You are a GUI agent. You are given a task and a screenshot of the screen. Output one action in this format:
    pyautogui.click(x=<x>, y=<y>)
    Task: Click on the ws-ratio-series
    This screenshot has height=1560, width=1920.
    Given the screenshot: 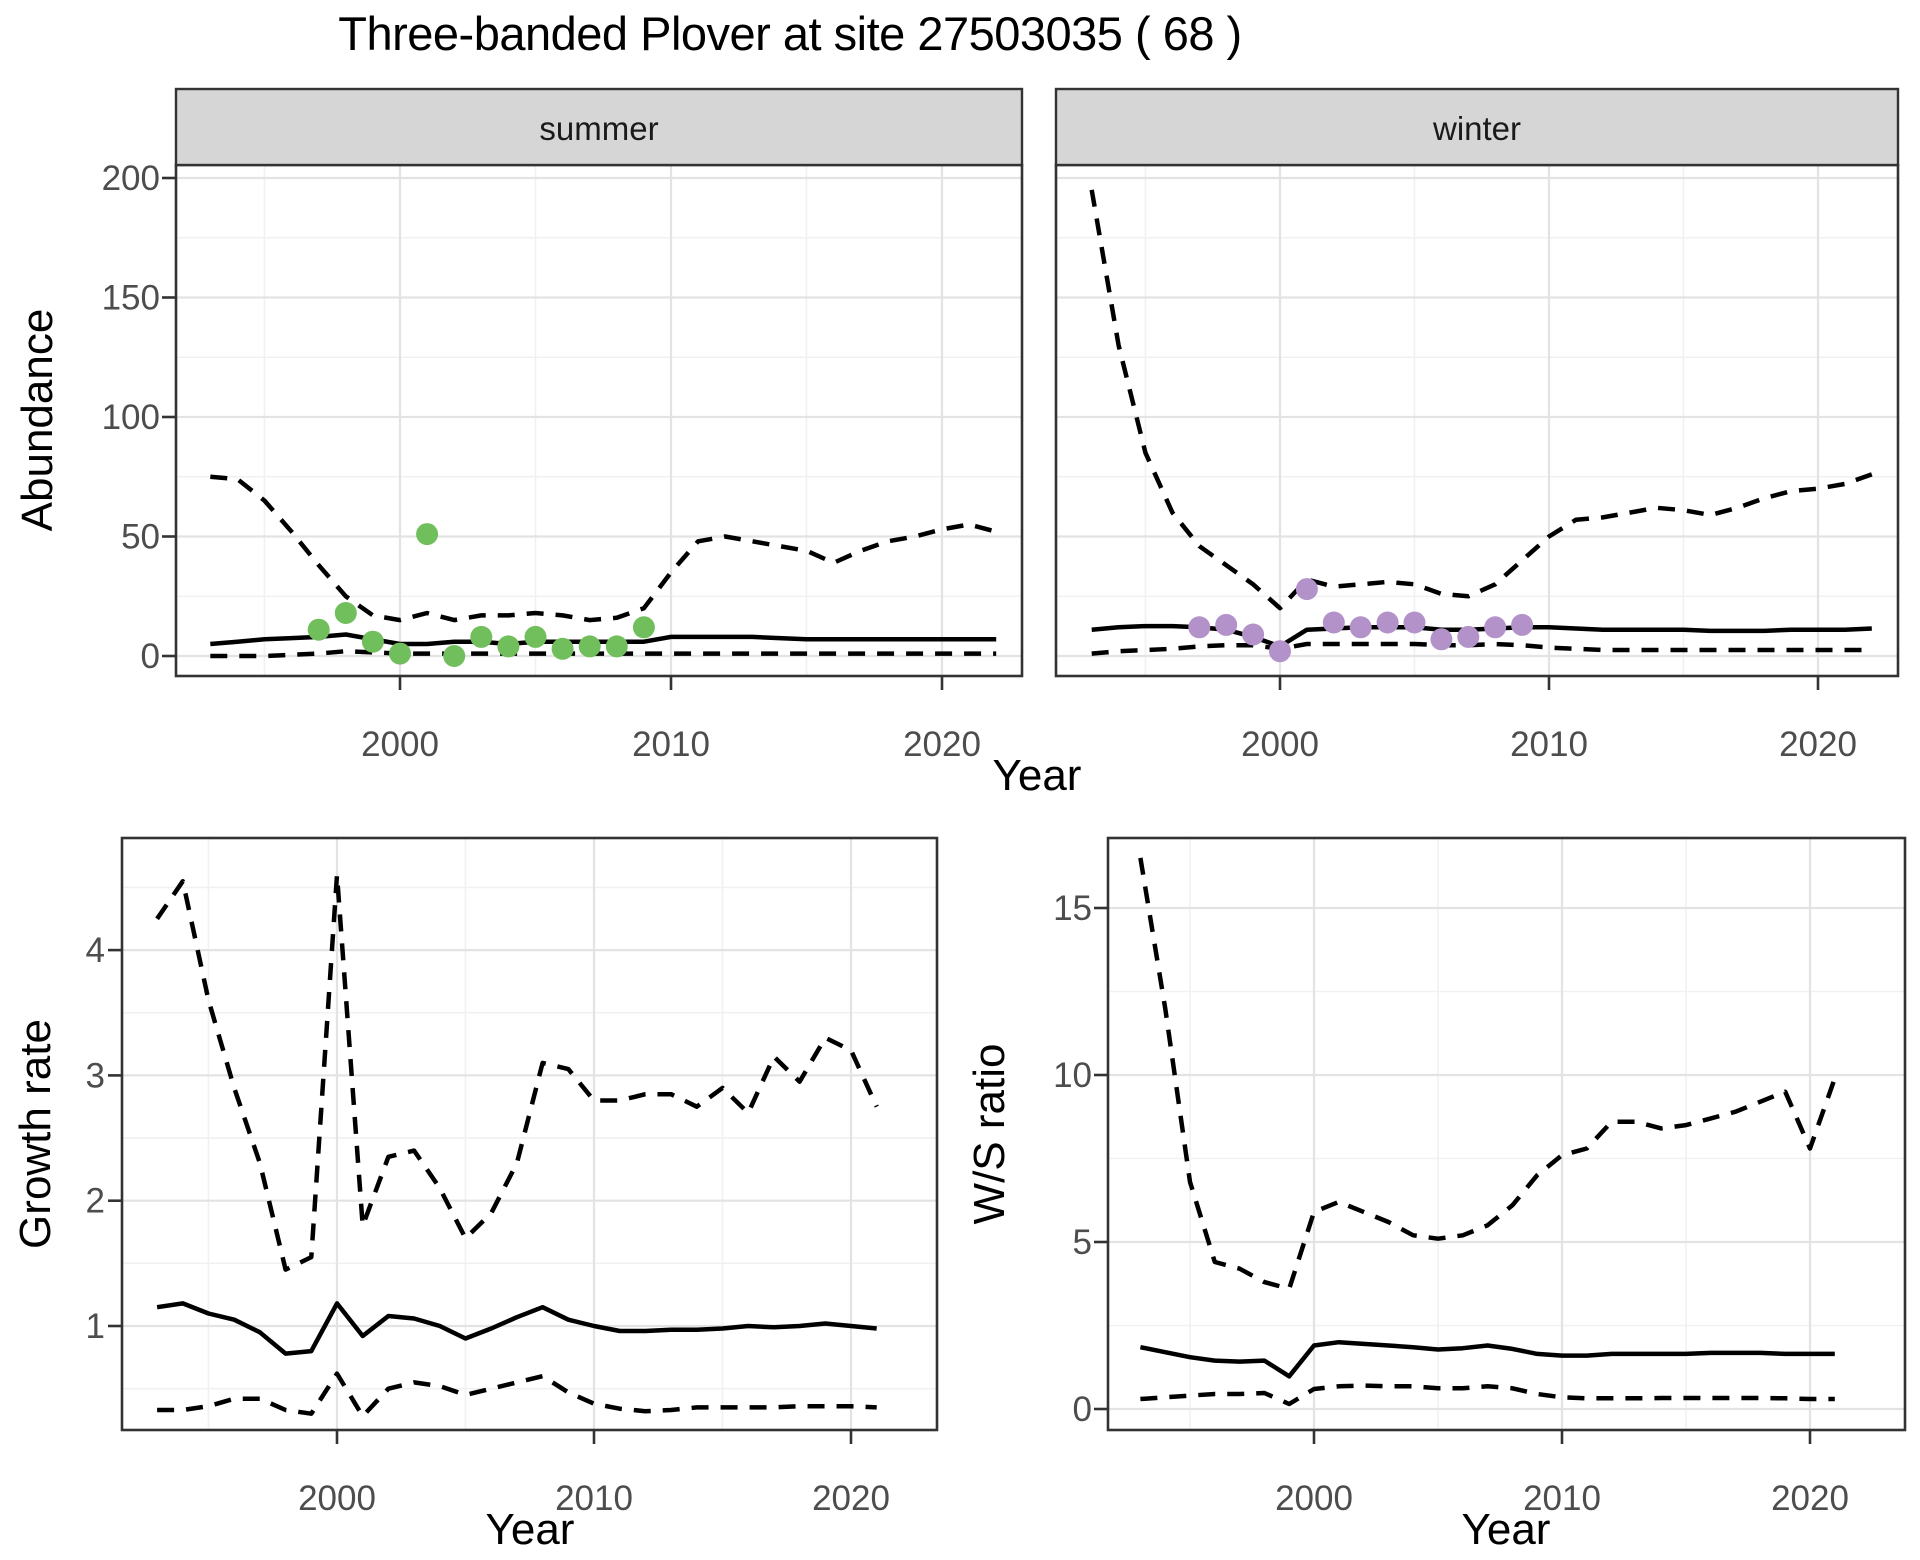 What is the action you would take?
    pyautogui.click(x=1487, y=1132)
    